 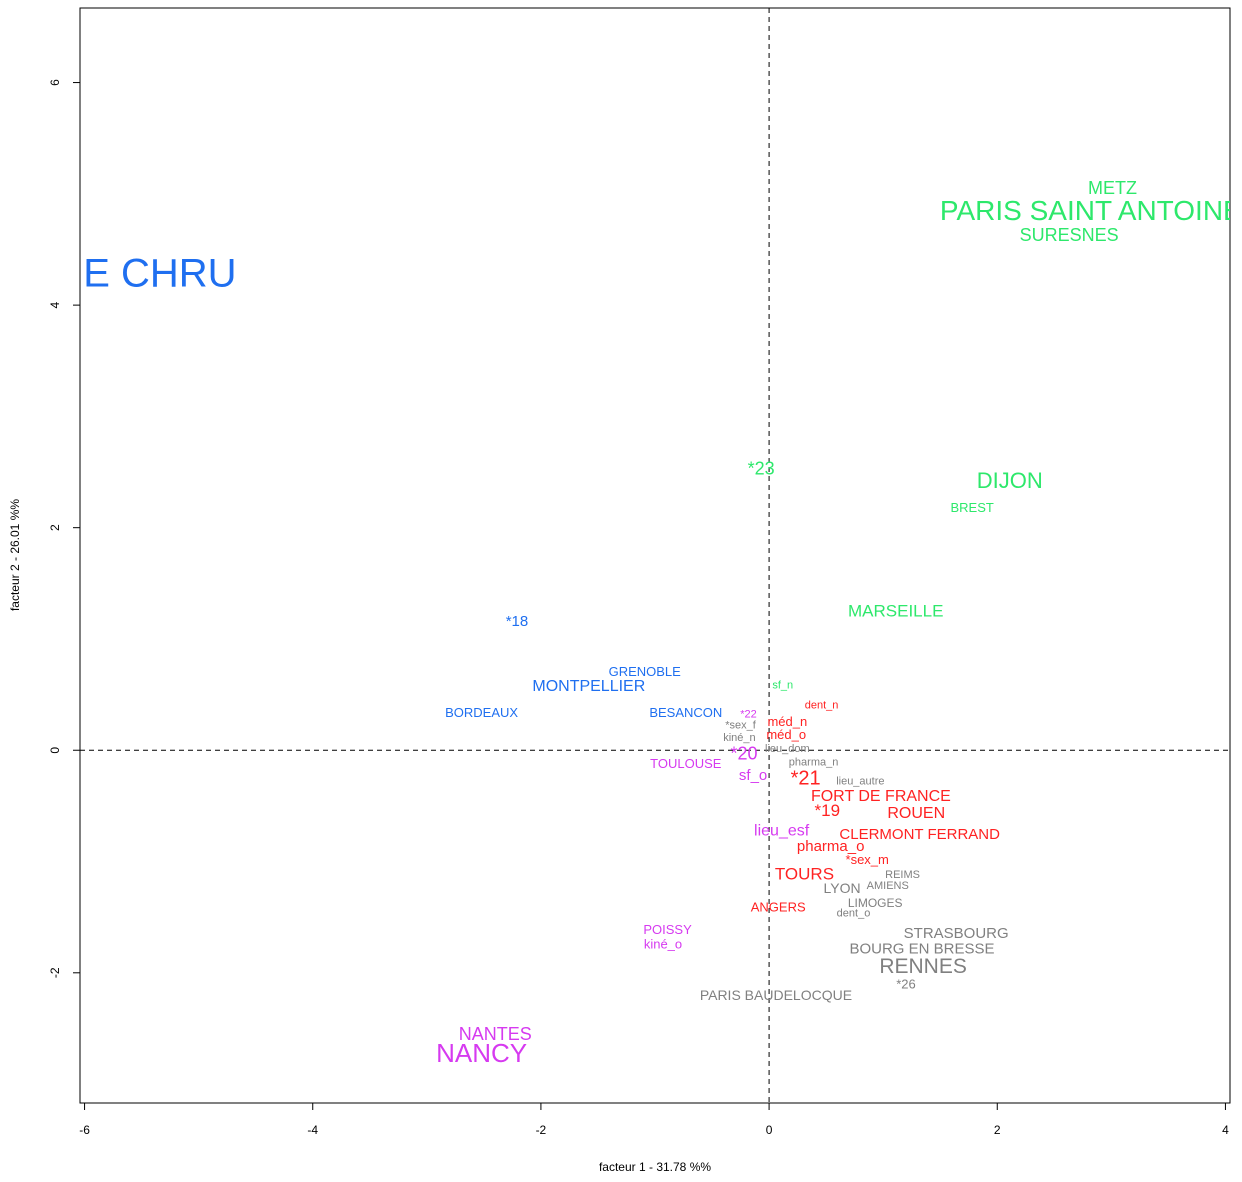 What do you see at coordinates (741, 726) in the screenshot?
I see `point-label: *sex_f` at bounding box center [741, 726].